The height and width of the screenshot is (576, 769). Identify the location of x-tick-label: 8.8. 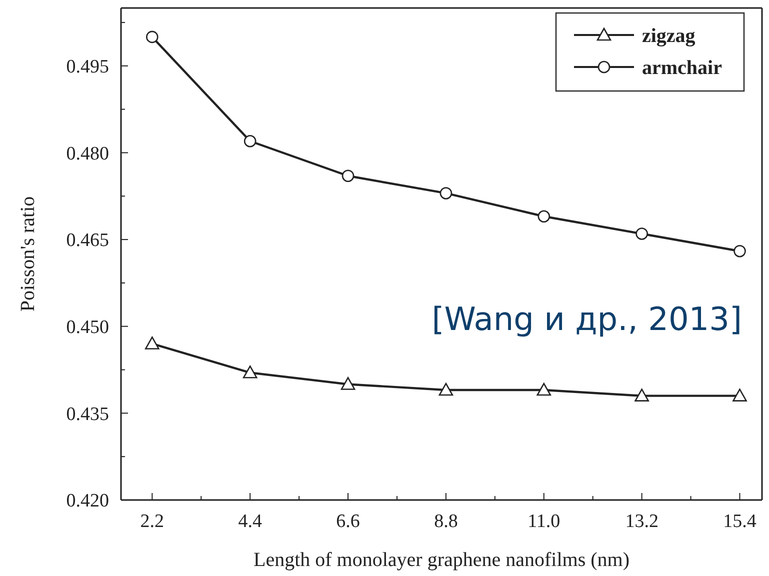
(446, 521).